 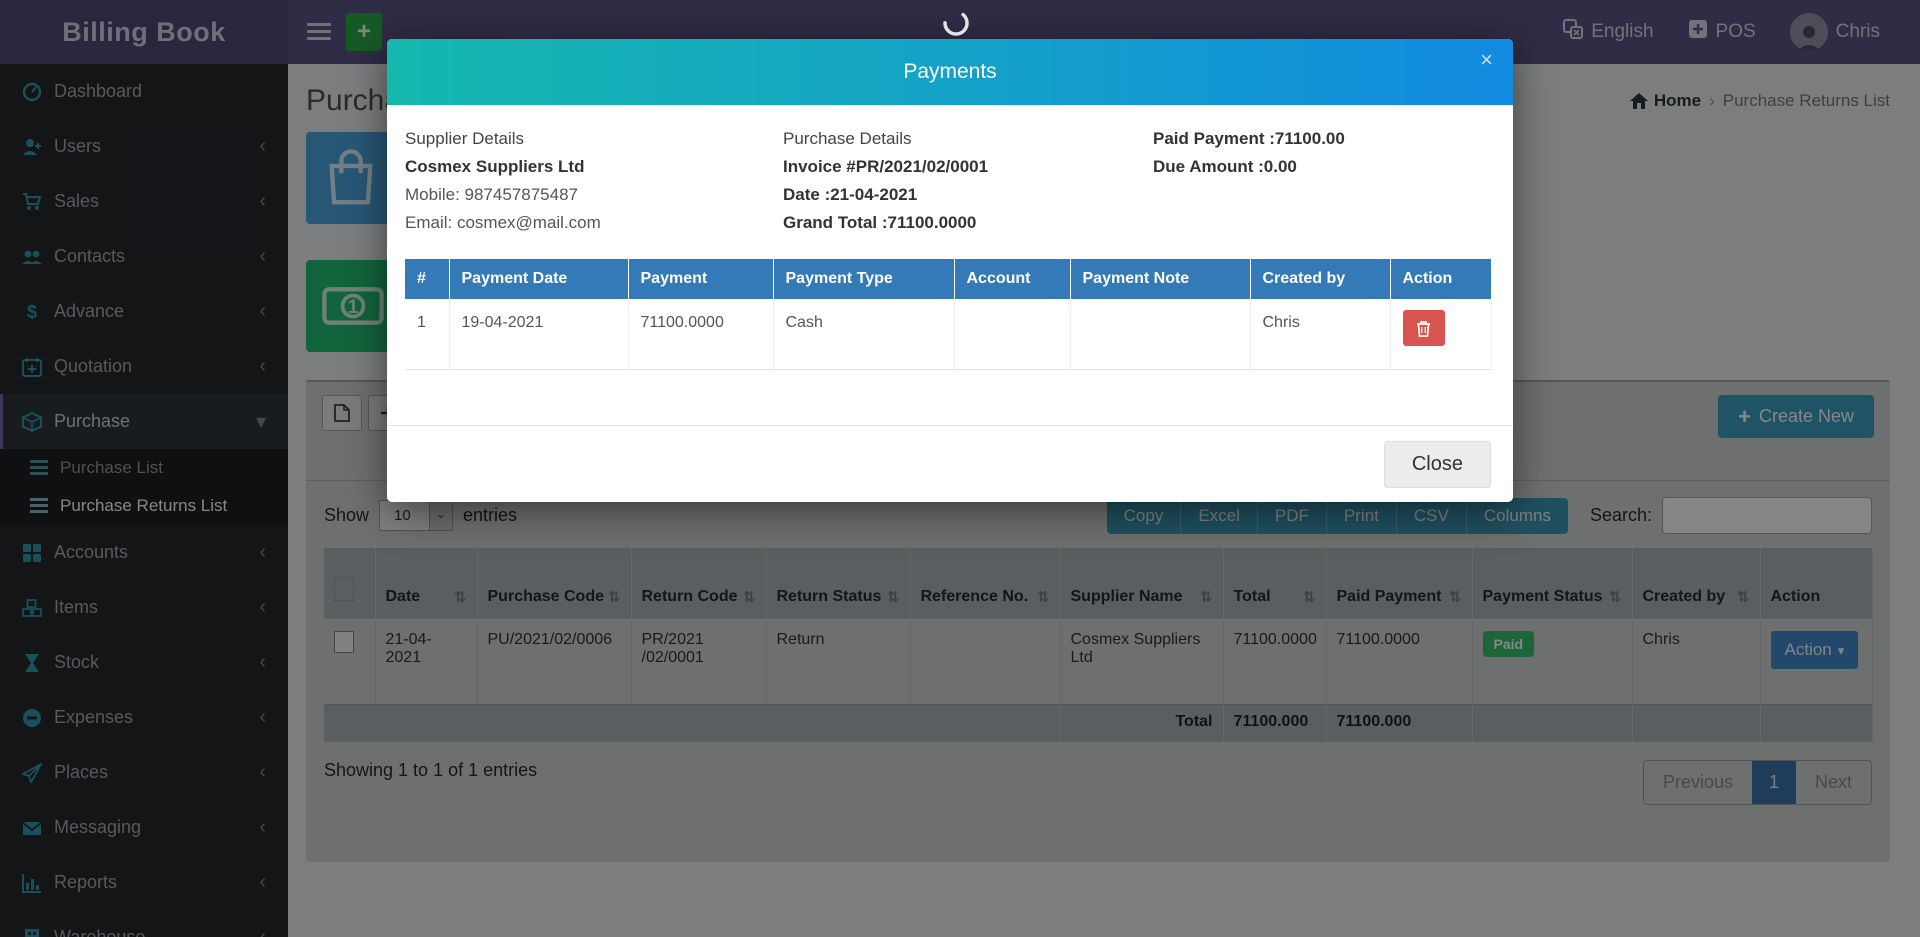 I want to click on supplier-name: Cosmex Suppliers Ltd, so click(x=495, y=166).